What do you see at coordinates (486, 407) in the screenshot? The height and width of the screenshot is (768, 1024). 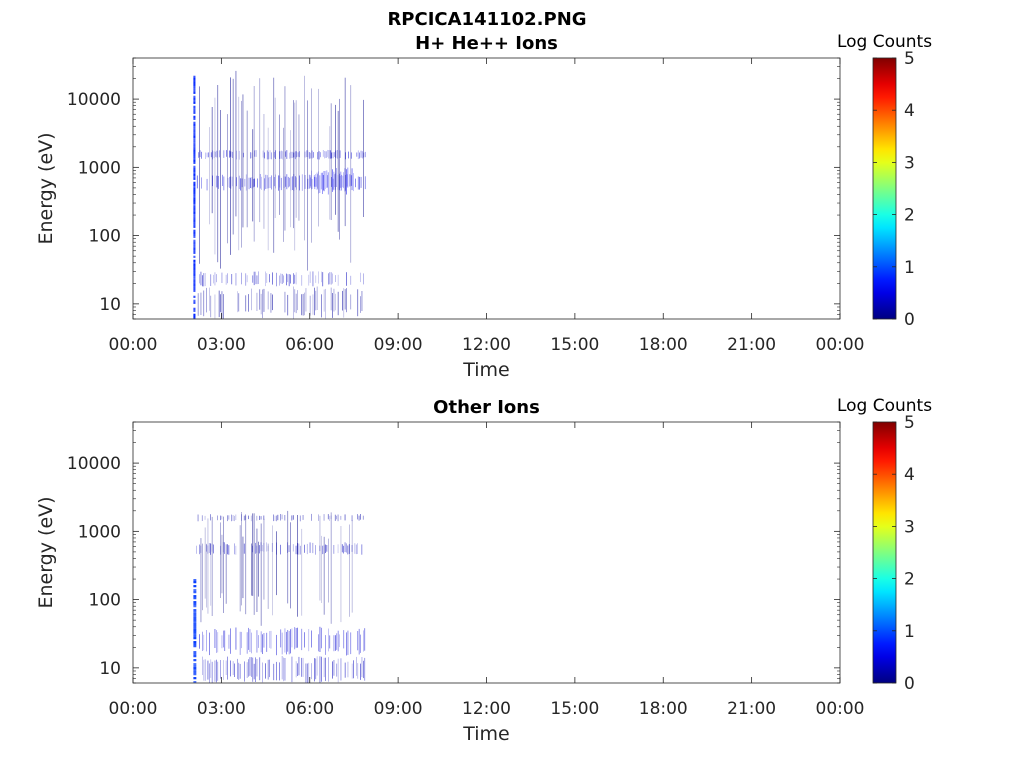 I see `panel-title: Other Ions` at bounding box center [486, 407].